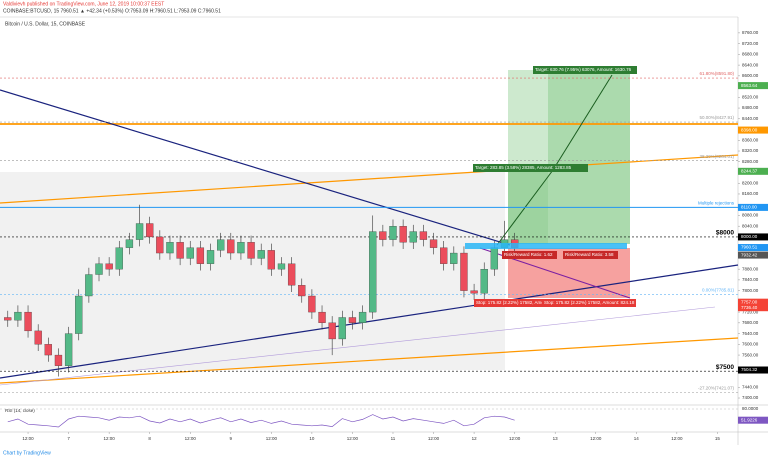 Image resolution: width=768 pixels, height=458 pixels. I want to click on y-tick-label: 7440.00, so click(750, 386).